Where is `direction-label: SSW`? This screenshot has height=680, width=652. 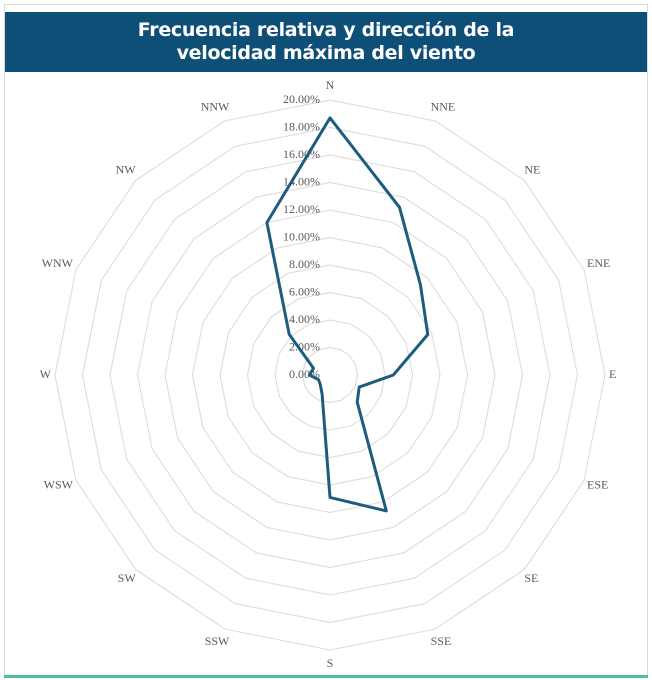 direction-label: SSW is located at coordinates (217, 641).